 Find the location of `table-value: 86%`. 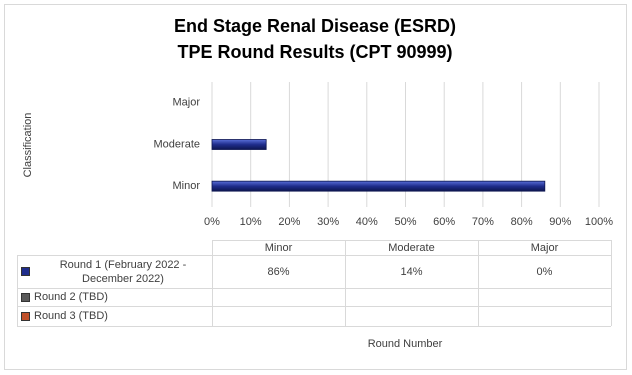

table-value: 86% is located at coordinates (278, 271).